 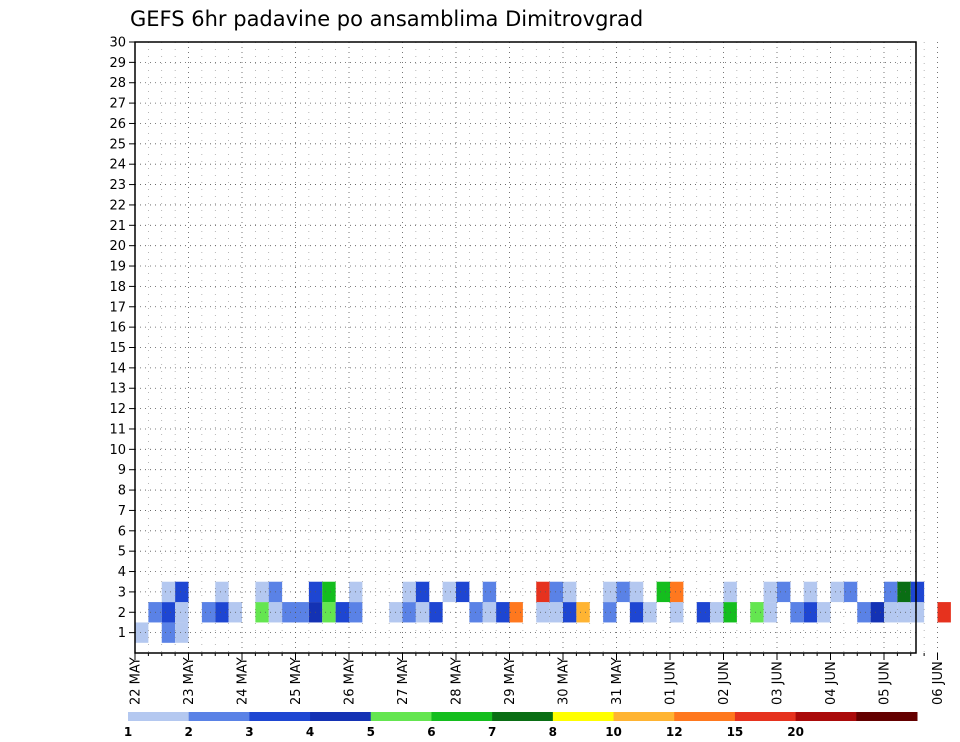 I want to click on y-tick-label: 29, so click(x=117, y=63).